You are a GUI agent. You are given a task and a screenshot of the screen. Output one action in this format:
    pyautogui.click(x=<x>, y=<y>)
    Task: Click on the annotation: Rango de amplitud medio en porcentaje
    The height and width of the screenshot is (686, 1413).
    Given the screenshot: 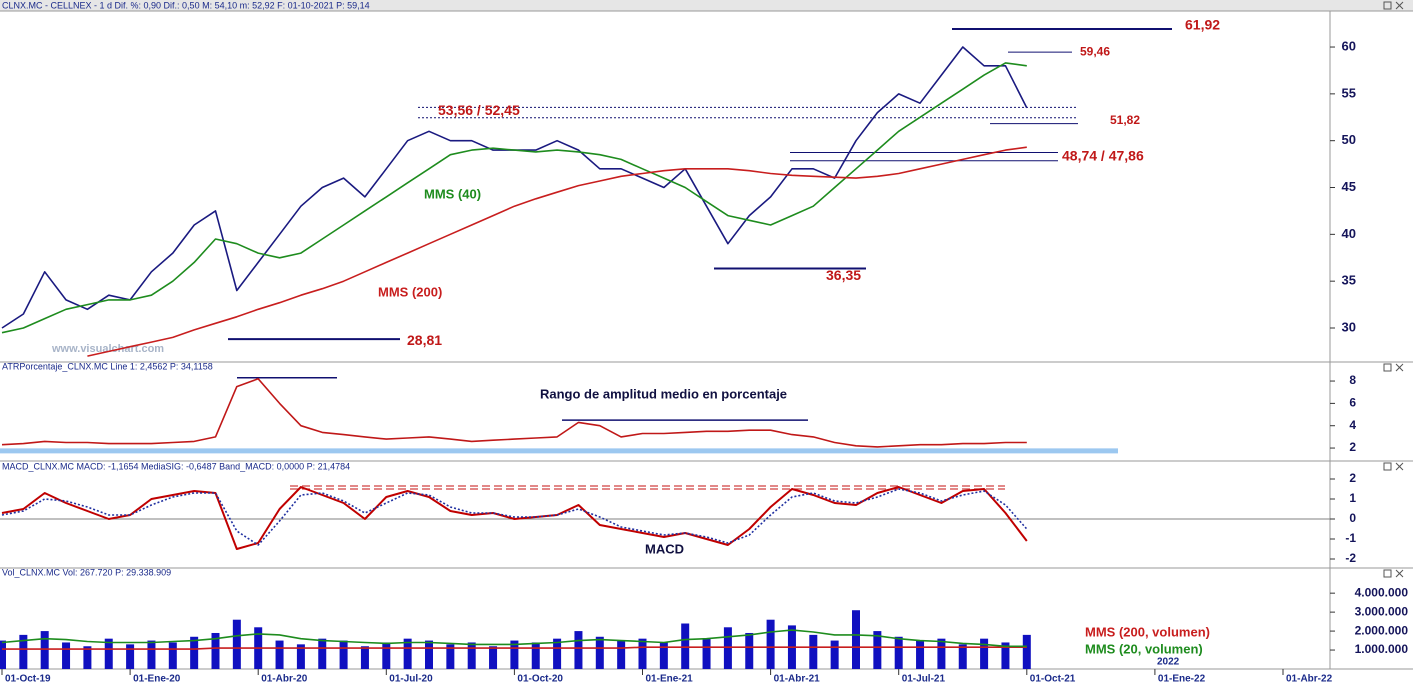 What is the action you would take?
    pyautogui.click(x=663, y=393)
    